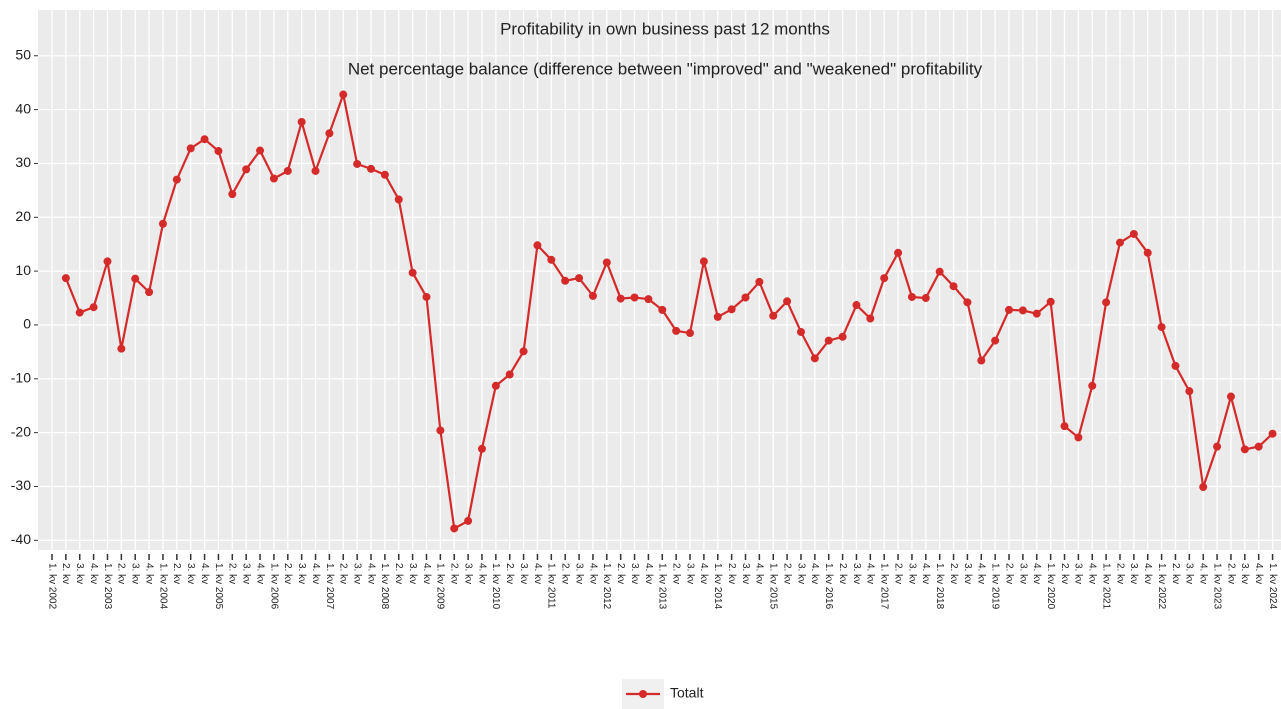  What do you see at coordinates (21, 377) in the screenshot?
I see `y-tick-label: -10` at bounding box center [21, 377].